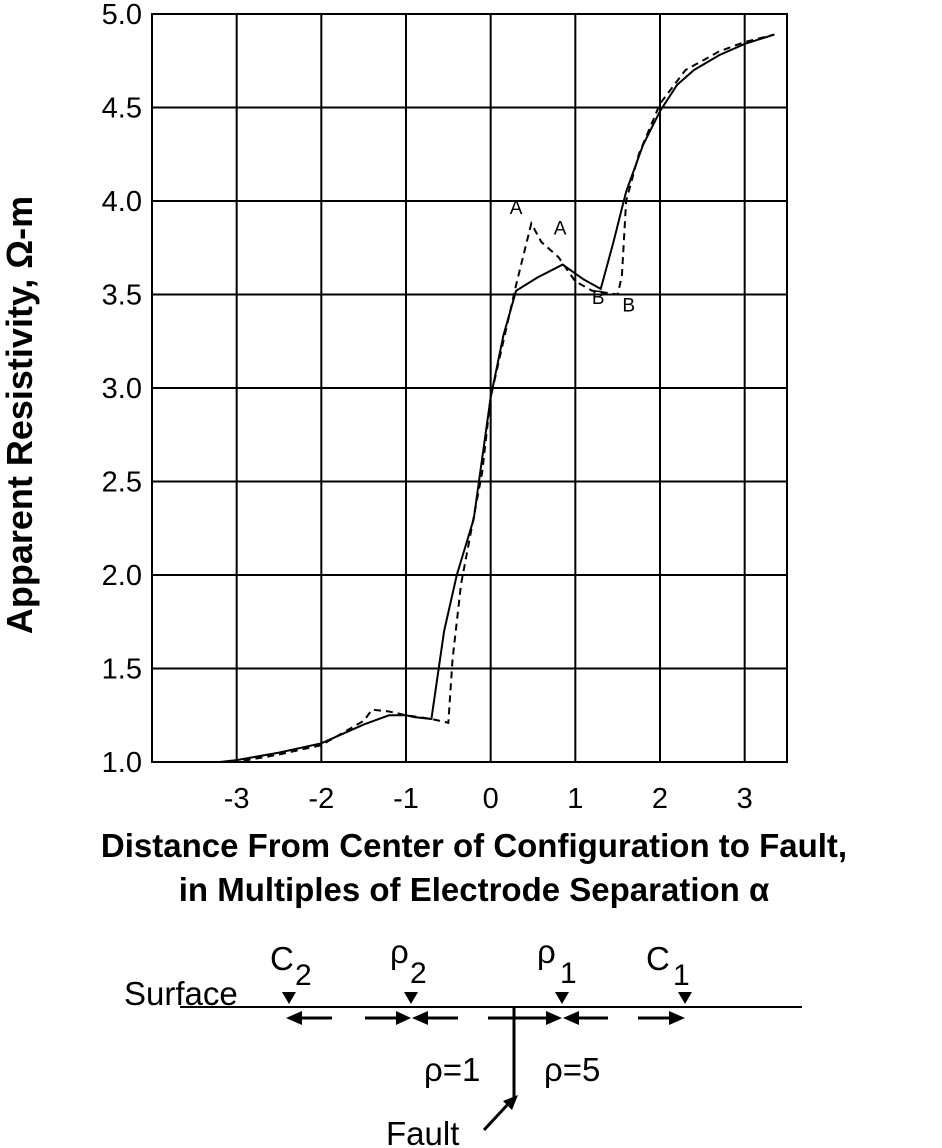 Image resolution: width=942 pixels, height=1148 pixels. What do you see at coordinates (685, 998) in the screenshot?
I see `c1-electrode-marker` at bounding box center [685, 998].